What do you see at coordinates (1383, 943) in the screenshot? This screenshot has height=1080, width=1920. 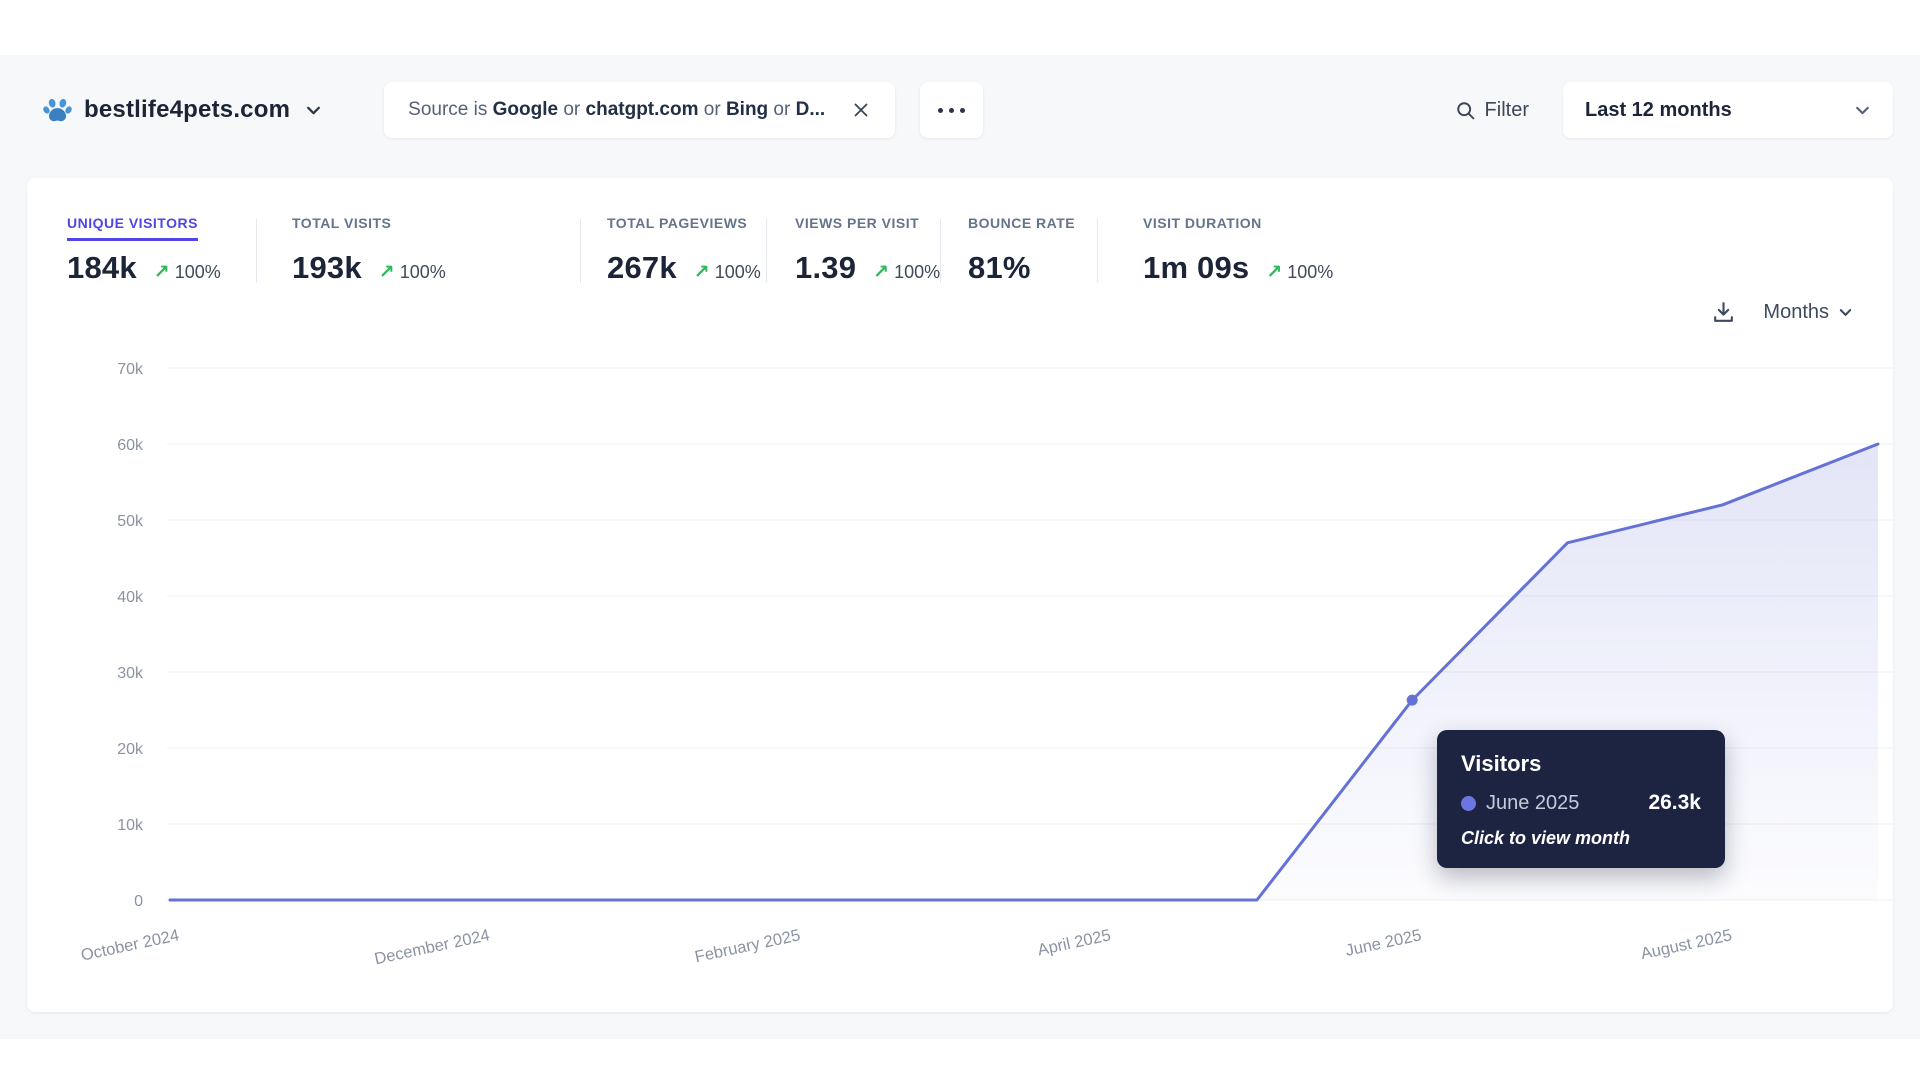 I see `svg-text: June 2025` at bounding box center [1383, 943].